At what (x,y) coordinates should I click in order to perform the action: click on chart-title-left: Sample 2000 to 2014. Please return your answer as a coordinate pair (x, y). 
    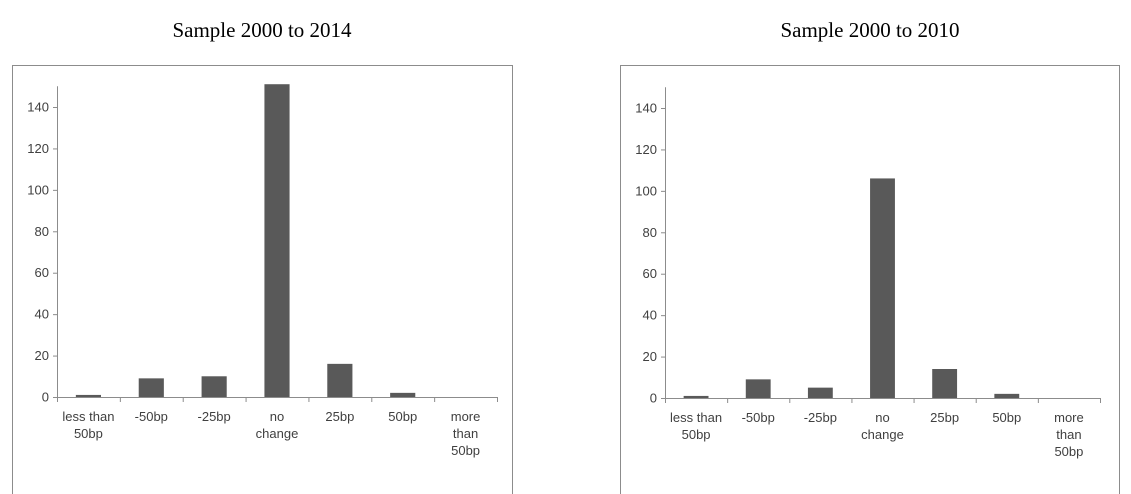
    Looking at the image, I should click on (262, 30).